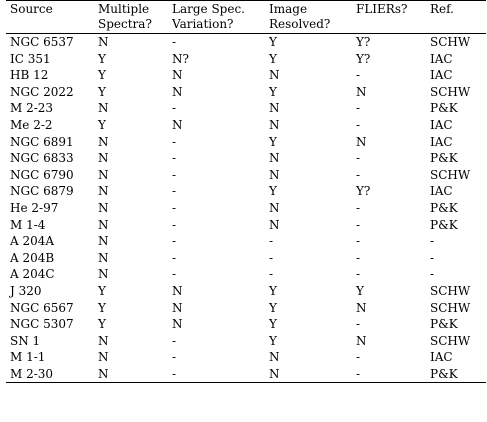 Image resolution: width=487 pixels, height=422 pixels. I want to click on cell-source: NGC 2022, so click(42, 91).